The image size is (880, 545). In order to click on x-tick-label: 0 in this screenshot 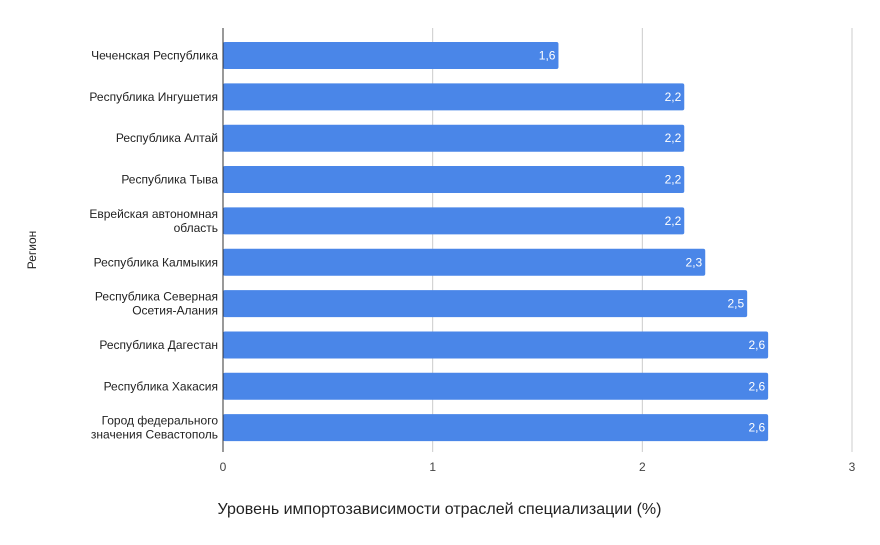, I will do `click(223, 467)`.